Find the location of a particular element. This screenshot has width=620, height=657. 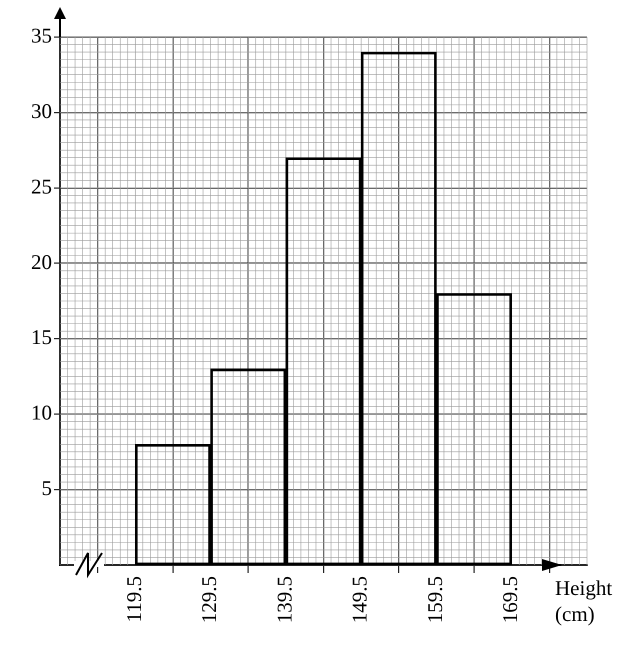

y-tick-label: 20 is located at coordinates (41, 262).